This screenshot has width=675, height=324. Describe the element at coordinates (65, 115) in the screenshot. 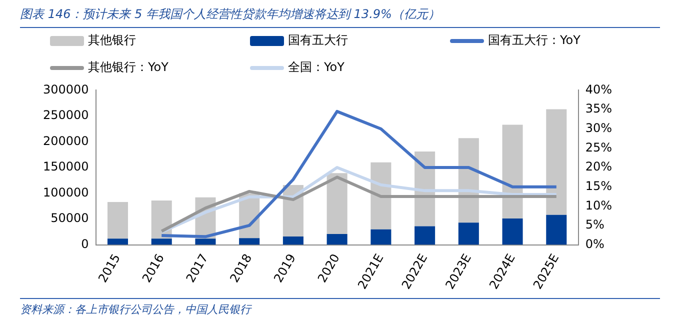

I see `y-tick-label: 250000` at that location.